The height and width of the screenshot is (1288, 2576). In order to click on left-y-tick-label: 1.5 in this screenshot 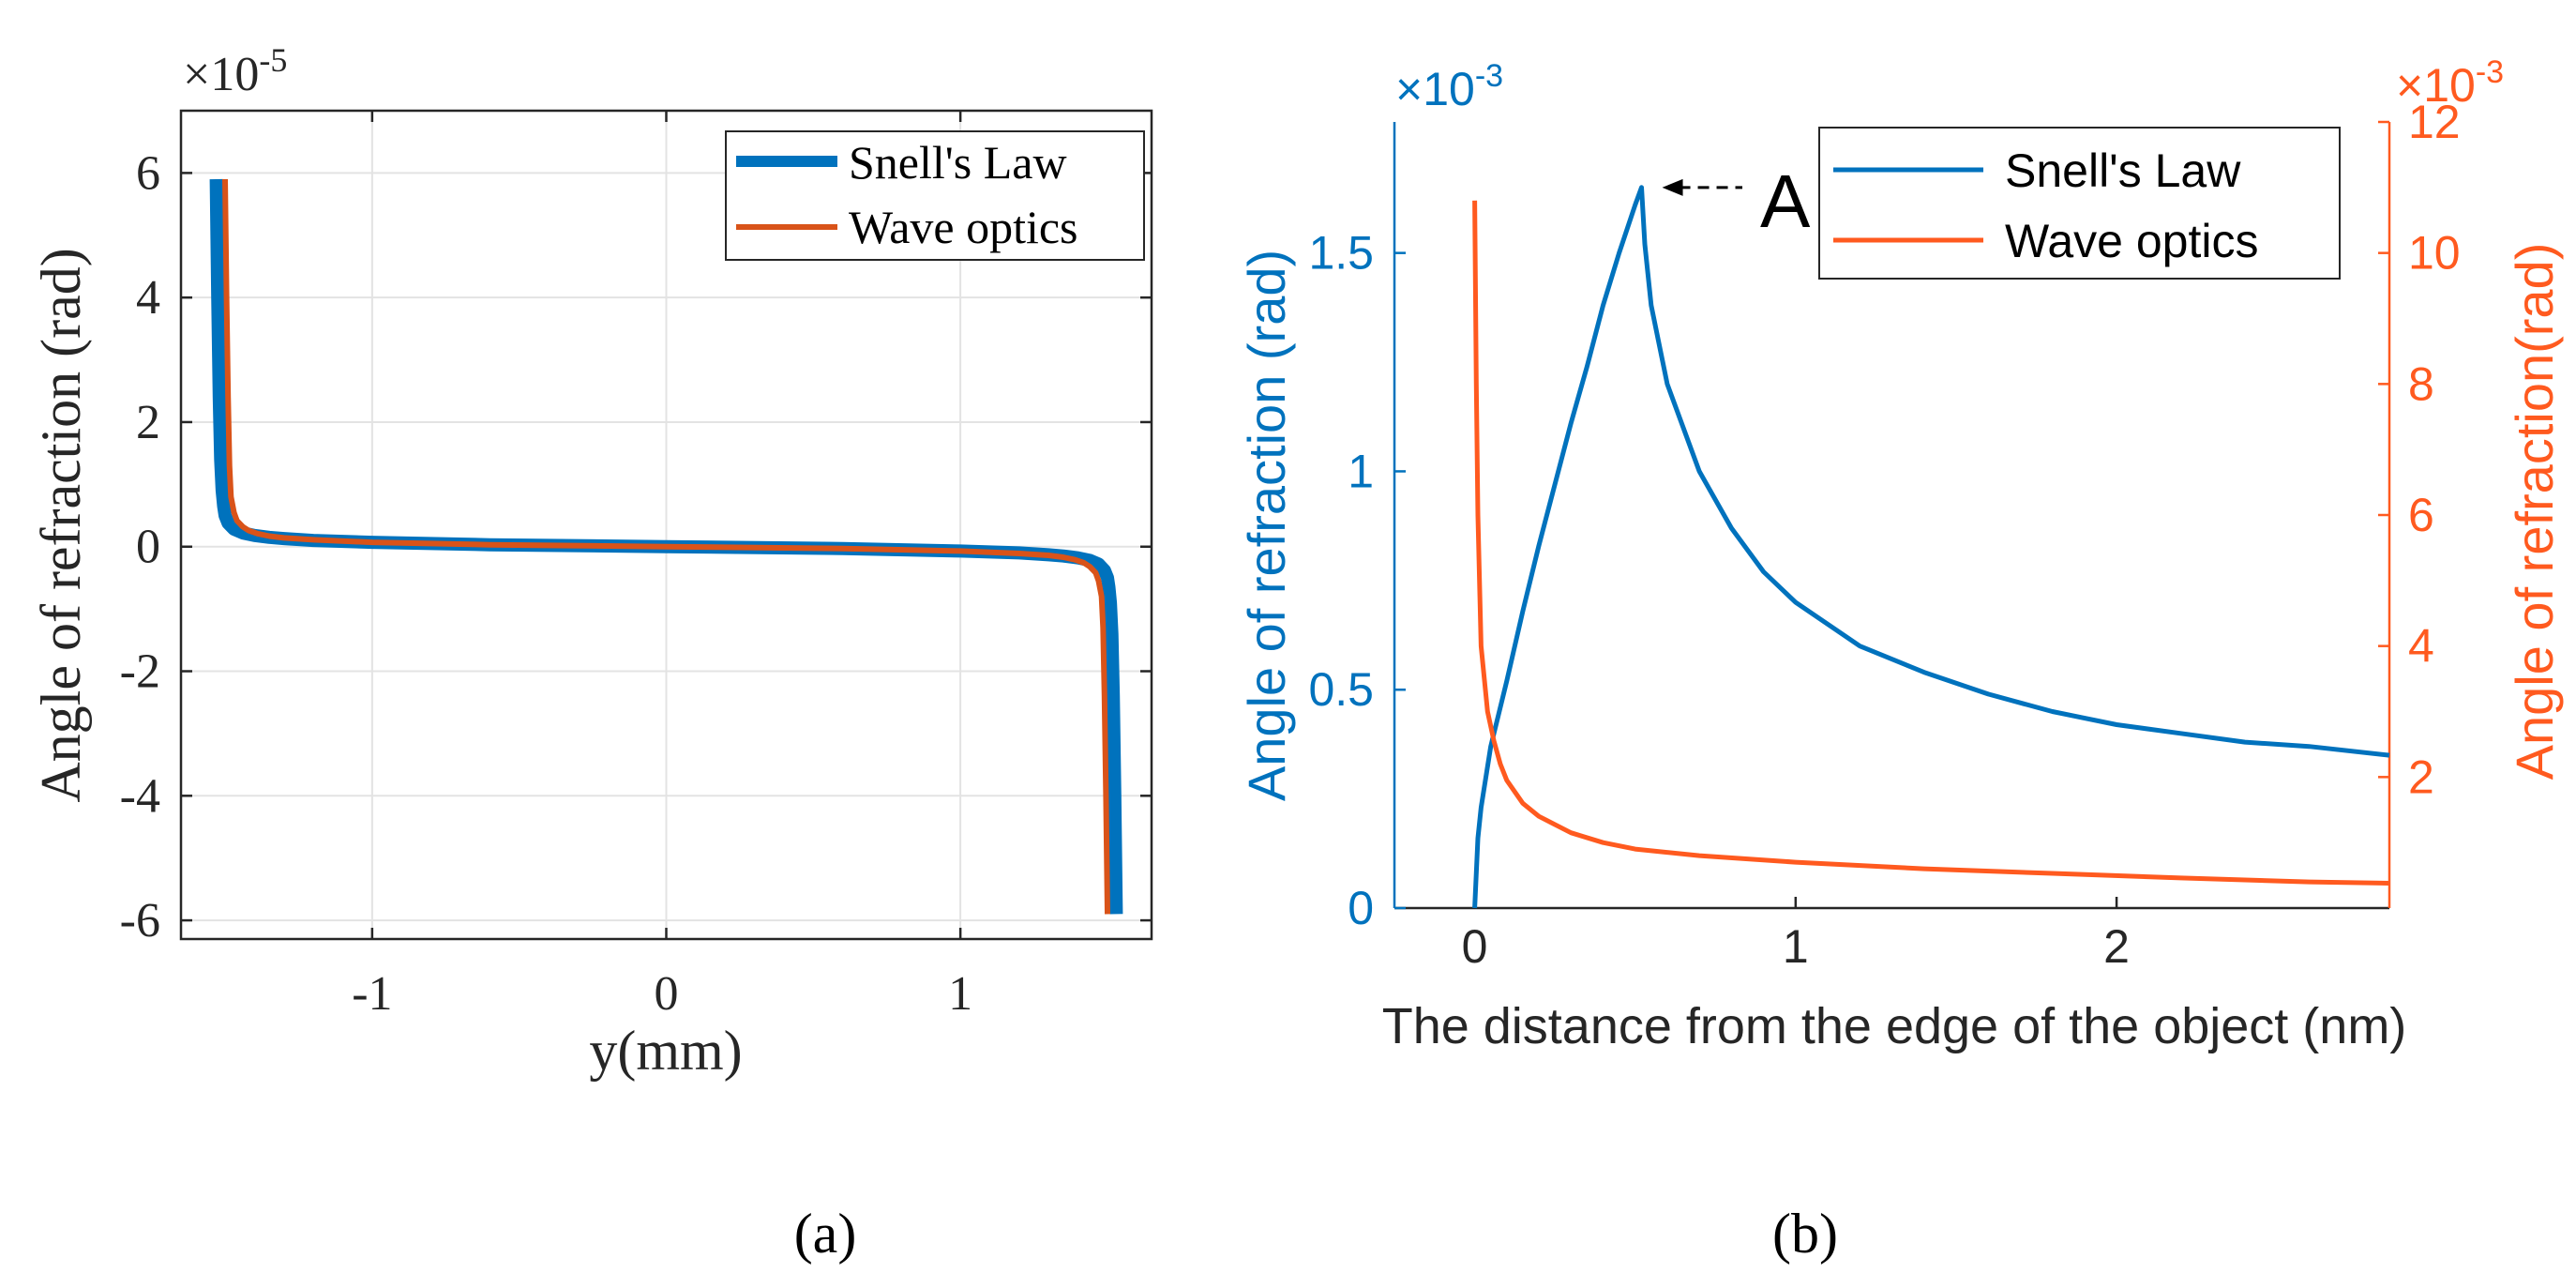, I will do `click(1341, 253)`.